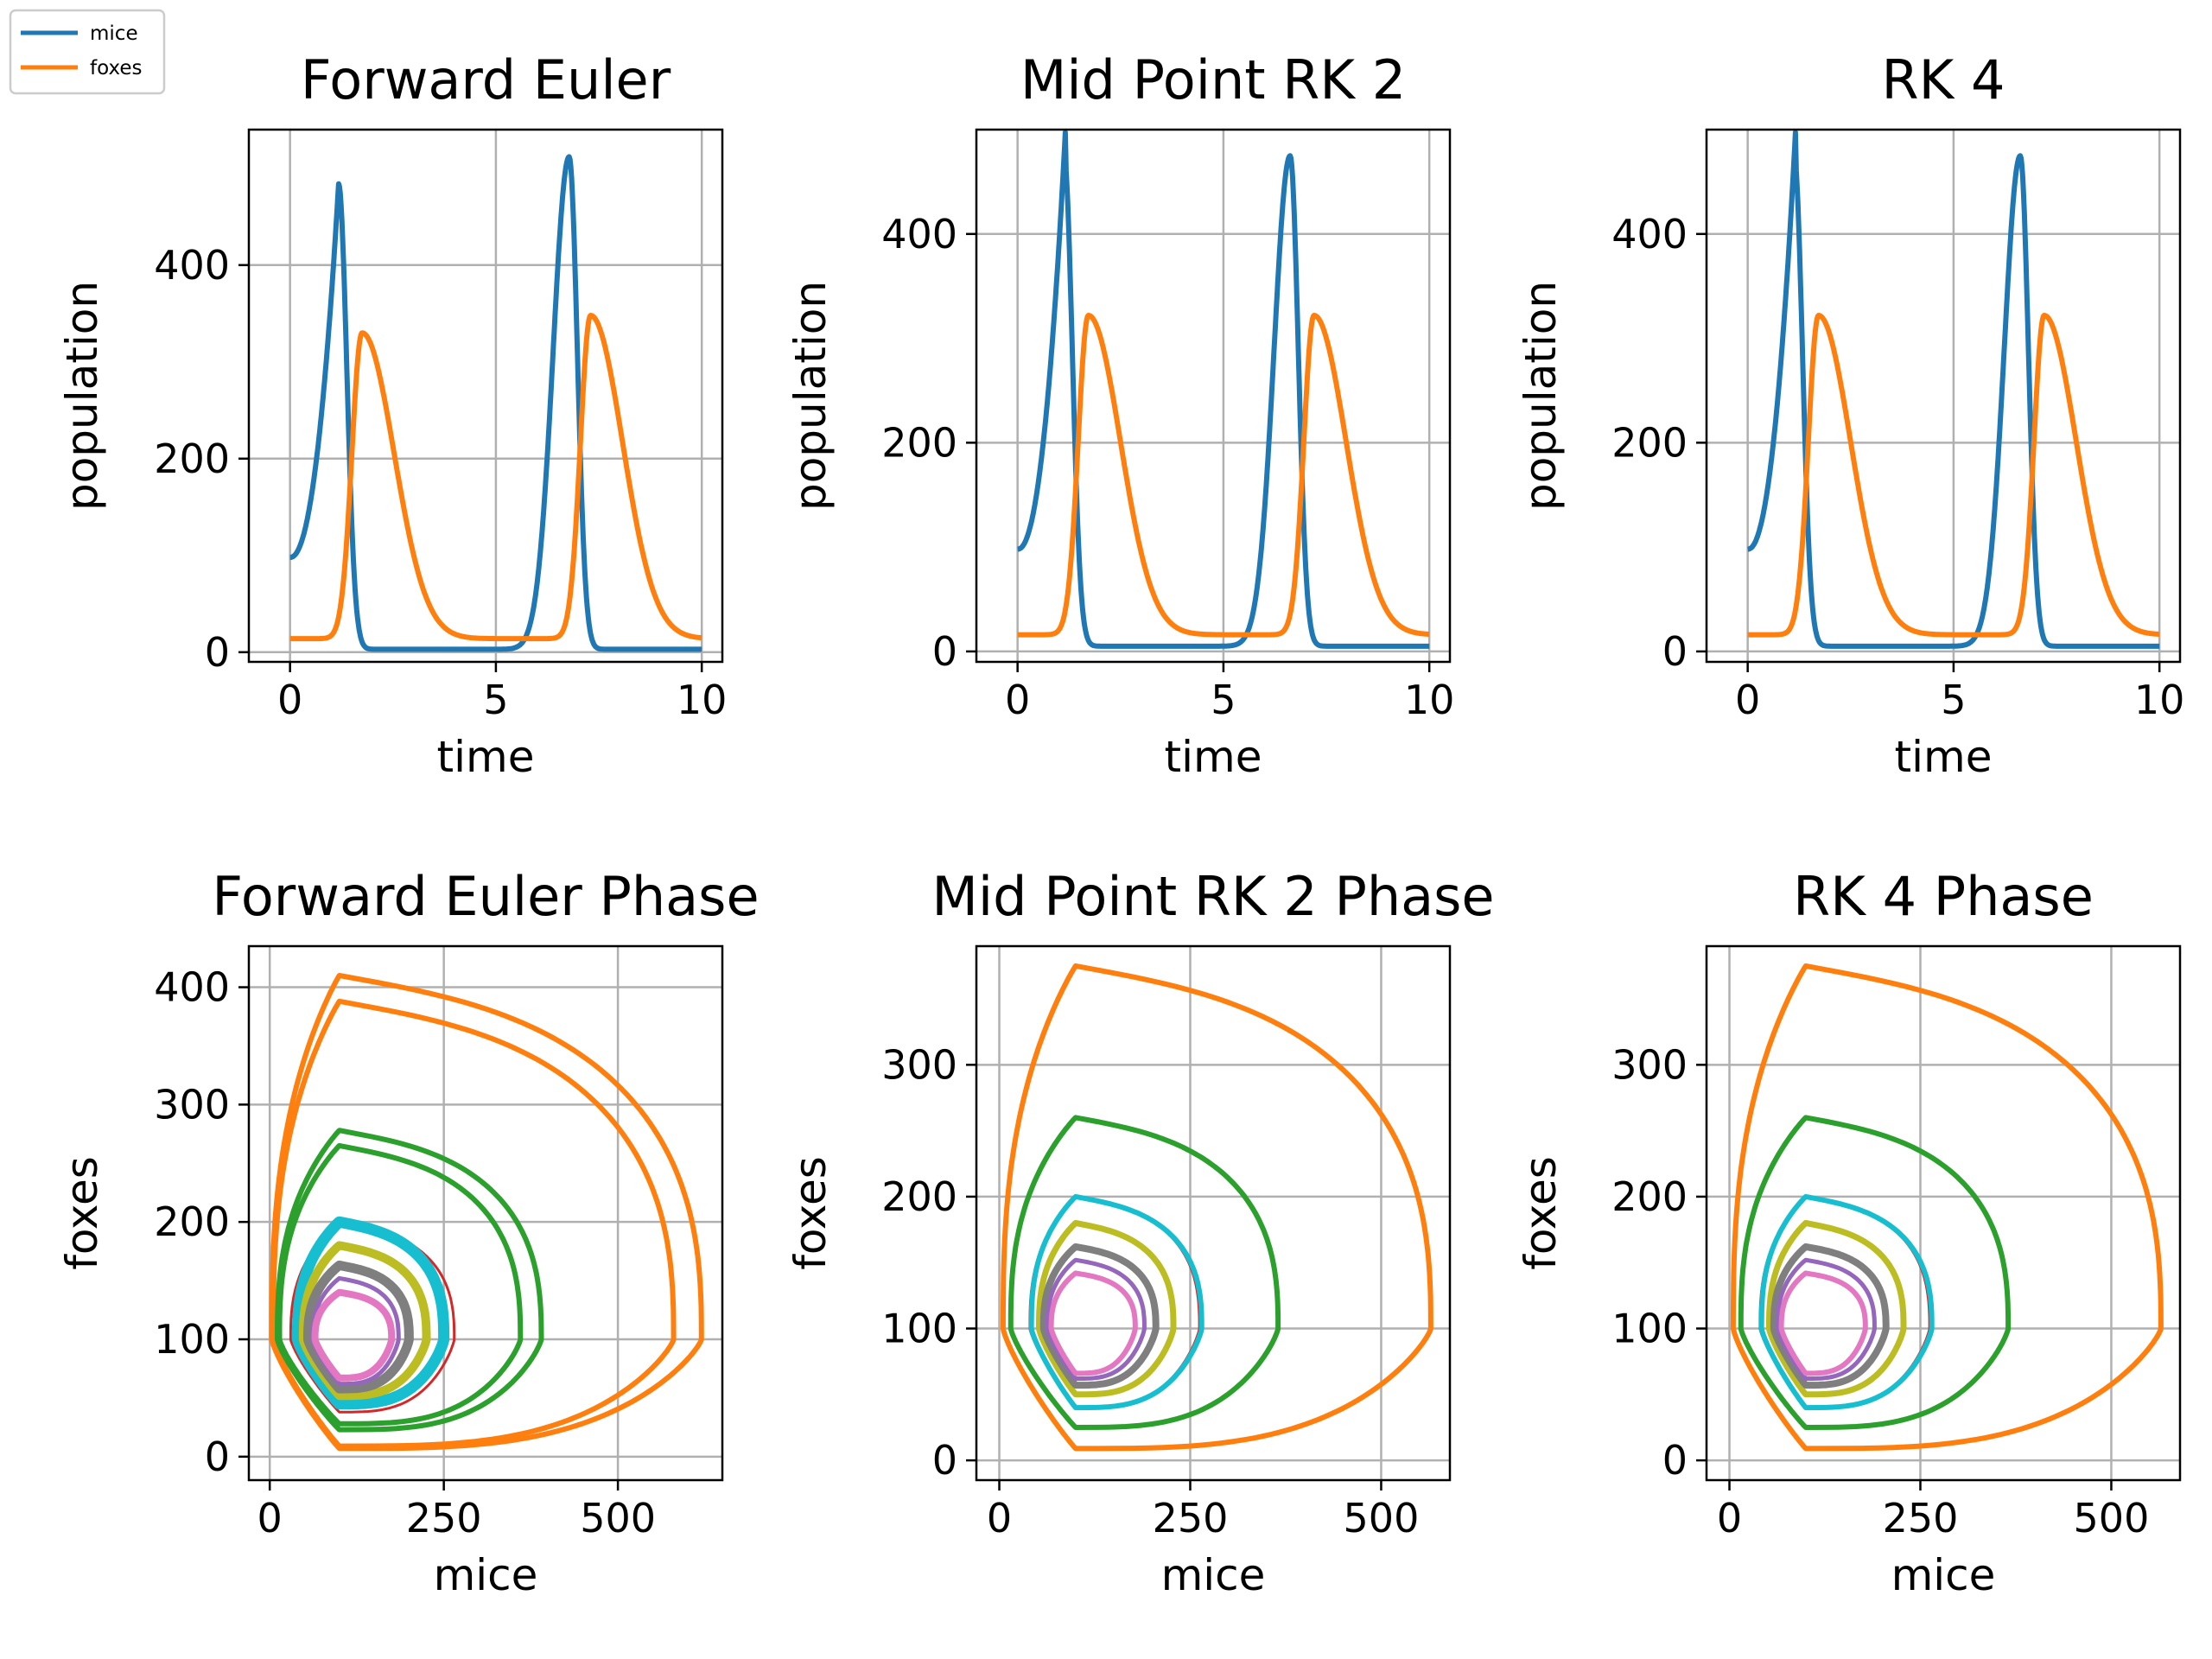 Image resolution: width=2212 pixels, height=1659 pixels. Describe the element at coordinates (116, 68) in the screenshot. I see `legend-label-foxes: foxes` at that location.